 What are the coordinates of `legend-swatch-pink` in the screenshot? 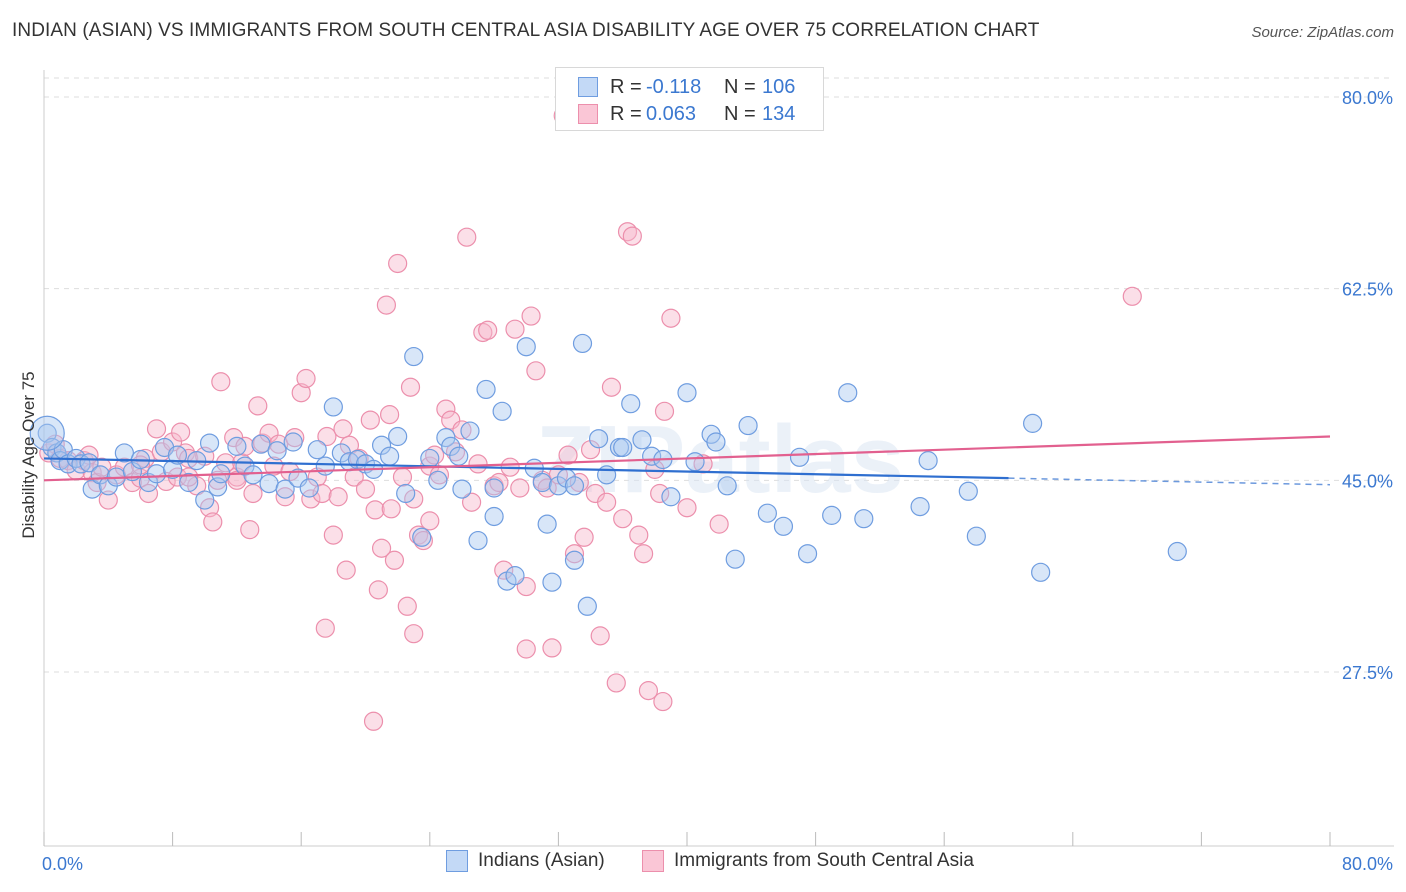 It's located at (588, 114).